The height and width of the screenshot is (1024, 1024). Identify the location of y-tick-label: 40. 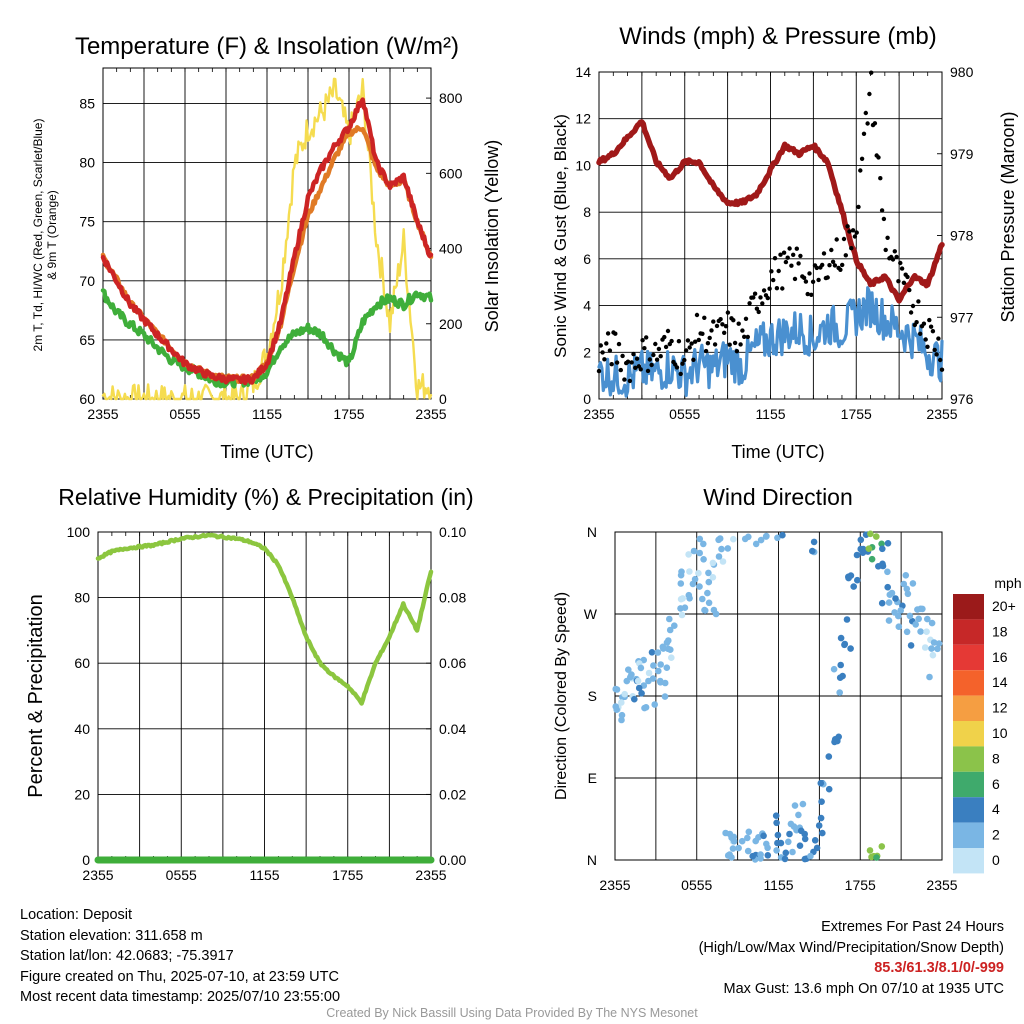
(82, 729).